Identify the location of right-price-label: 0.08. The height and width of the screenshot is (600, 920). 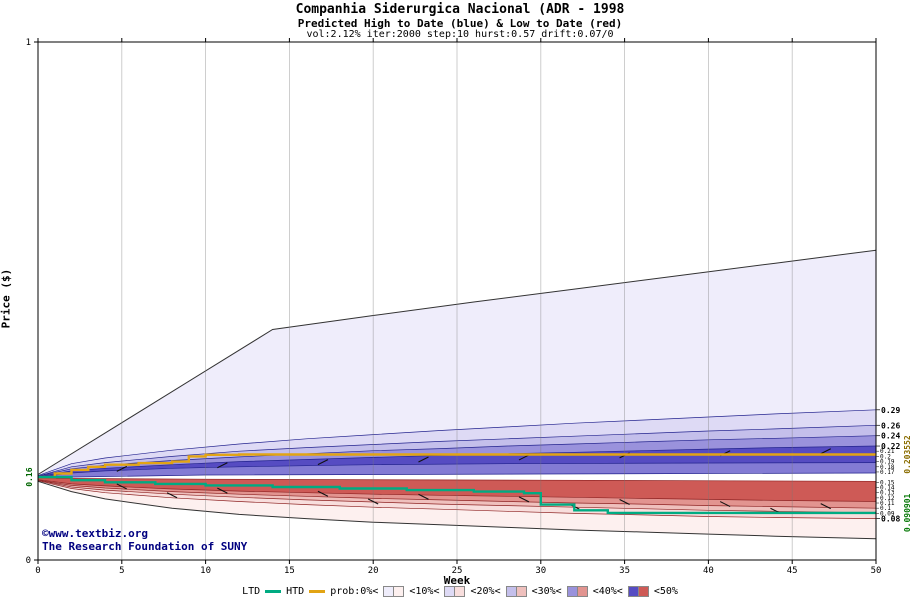
(890, 519).